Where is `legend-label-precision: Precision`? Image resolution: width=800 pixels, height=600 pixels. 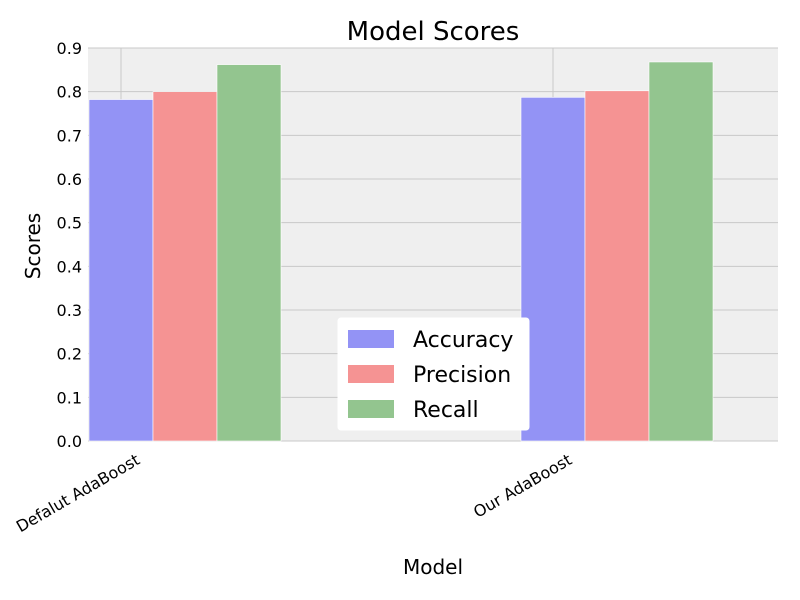 legend-label-precision: Precision is located at coordinates (462, 375).